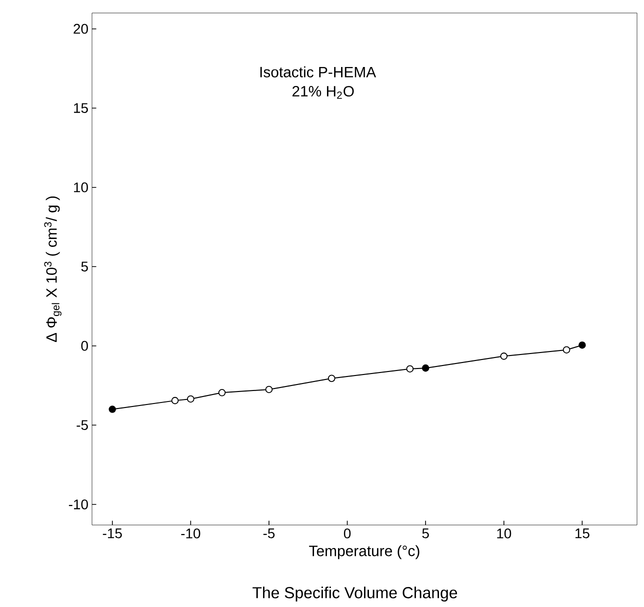 This screenshot has width=644, height=607. Describe the element at coordinates (583, 533) in the screenshot. I see `x-tick-label: 15` at that location.